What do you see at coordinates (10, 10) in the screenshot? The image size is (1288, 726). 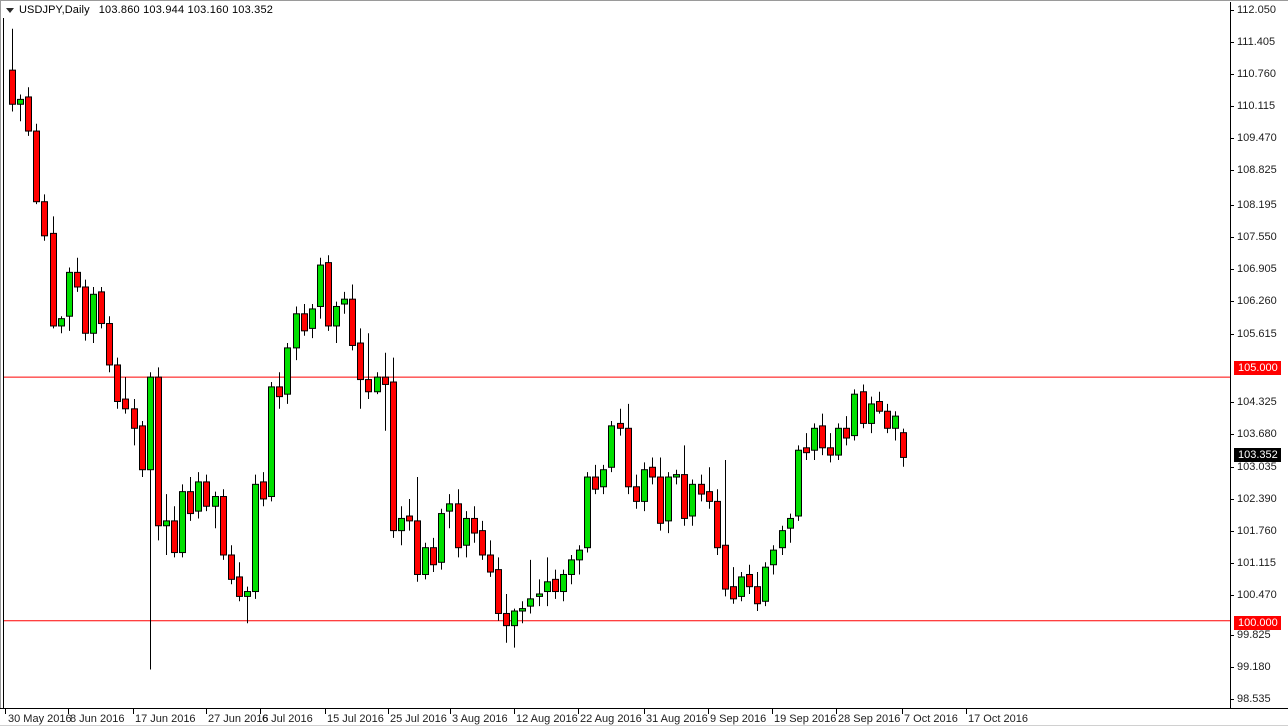 I see `chevron-down-icon` at bounding box center [10, 10].